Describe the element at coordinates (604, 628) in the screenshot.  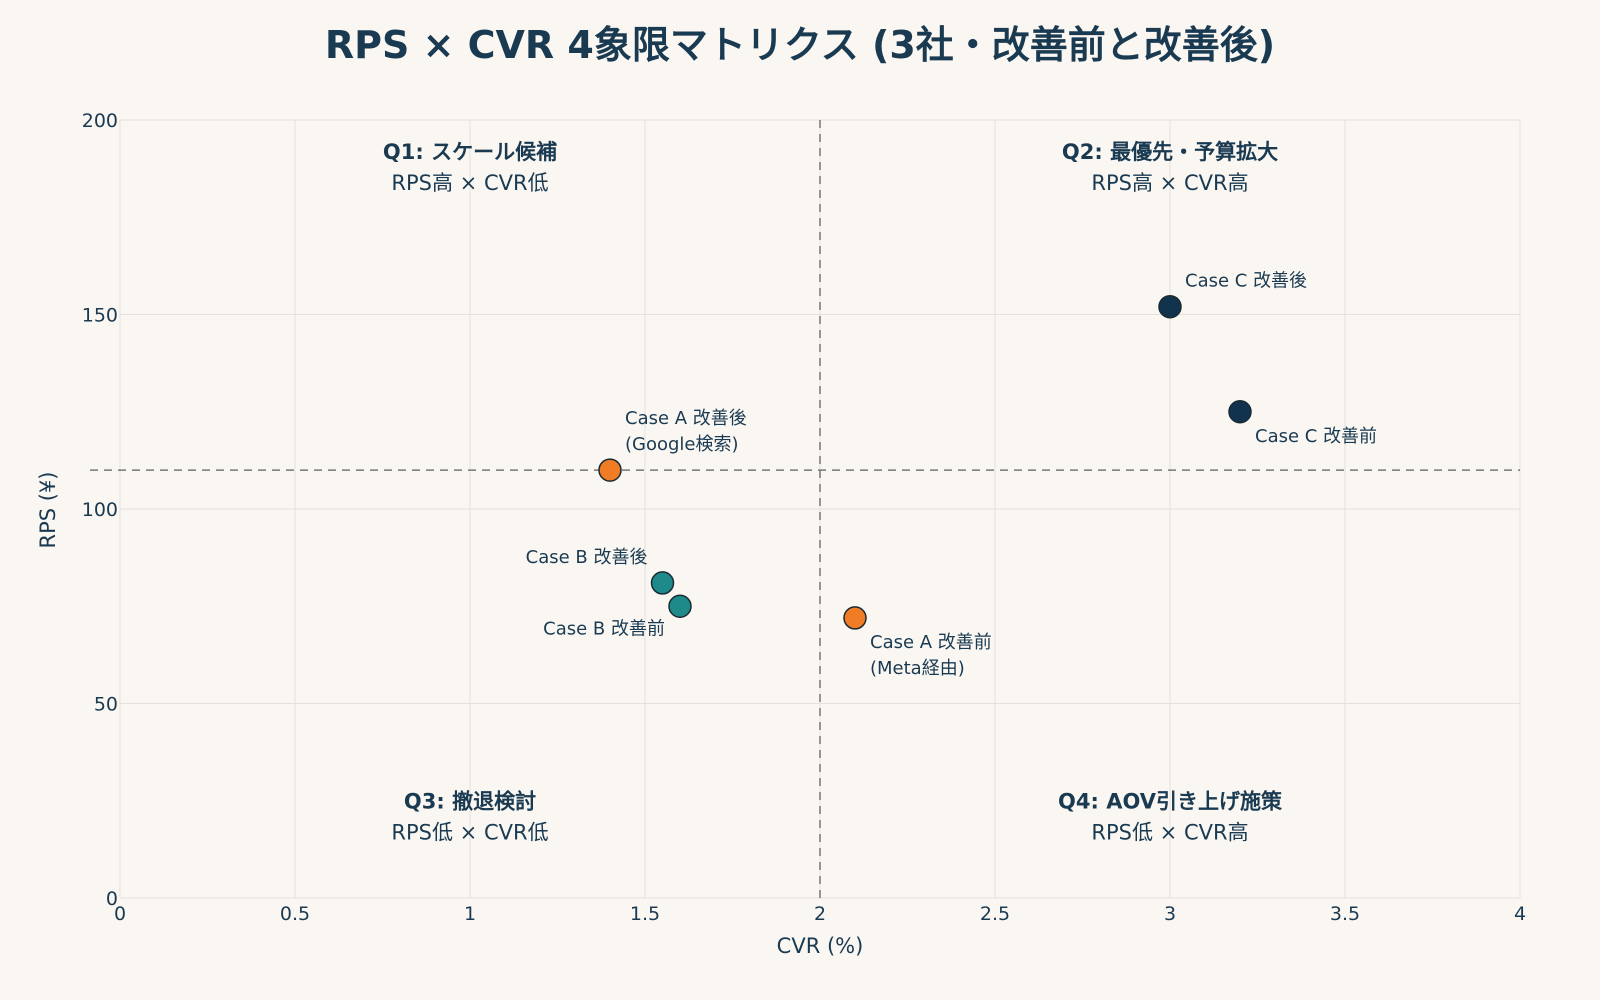
I see `point-label: Case B 改善前` at that location.